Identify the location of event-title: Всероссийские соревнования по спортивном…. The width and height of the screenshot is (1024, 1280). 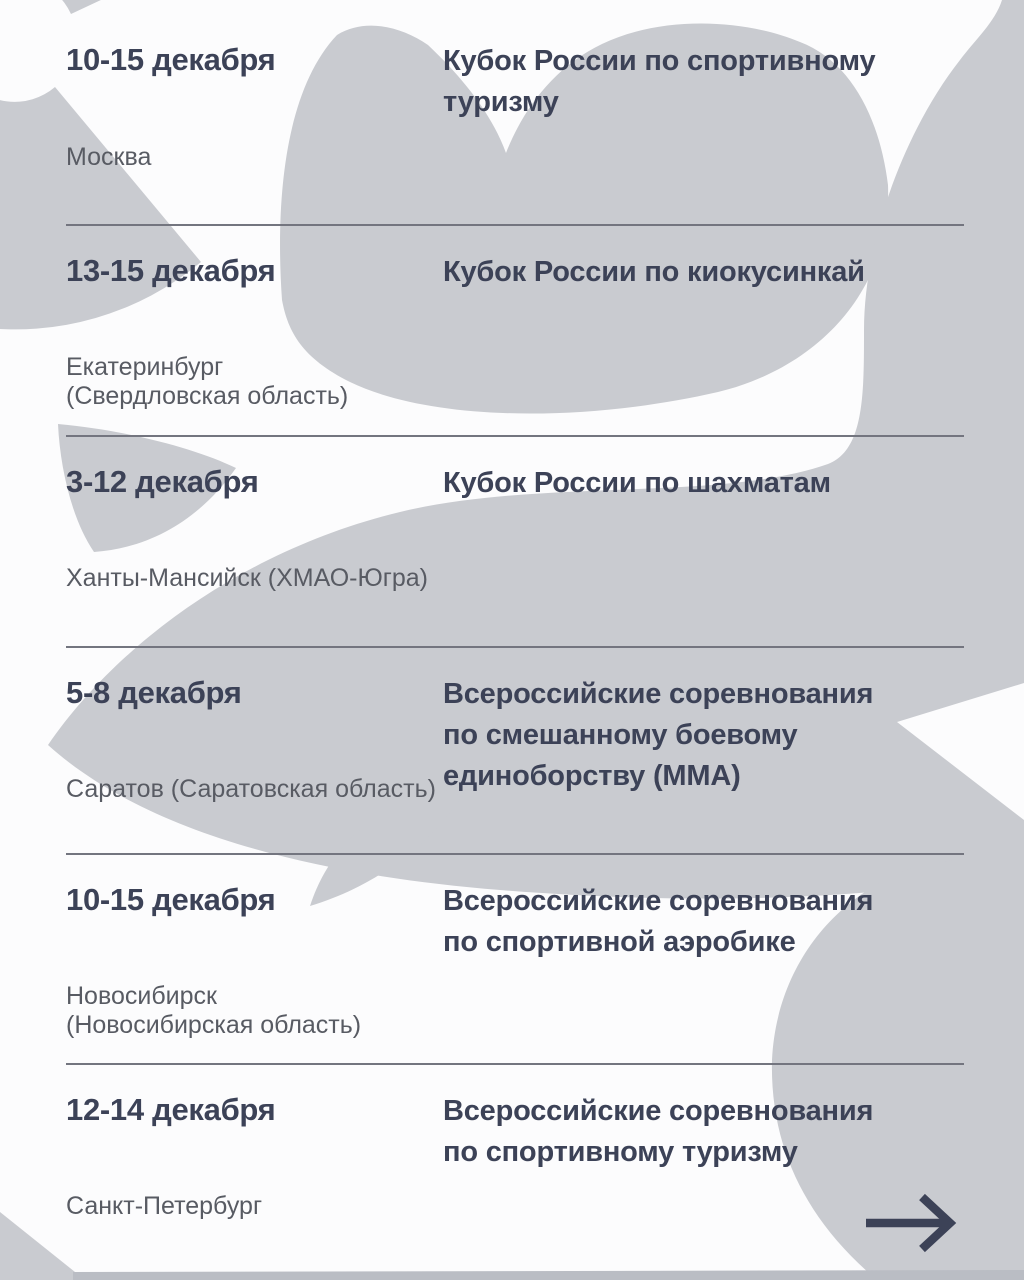
(658, 1131).